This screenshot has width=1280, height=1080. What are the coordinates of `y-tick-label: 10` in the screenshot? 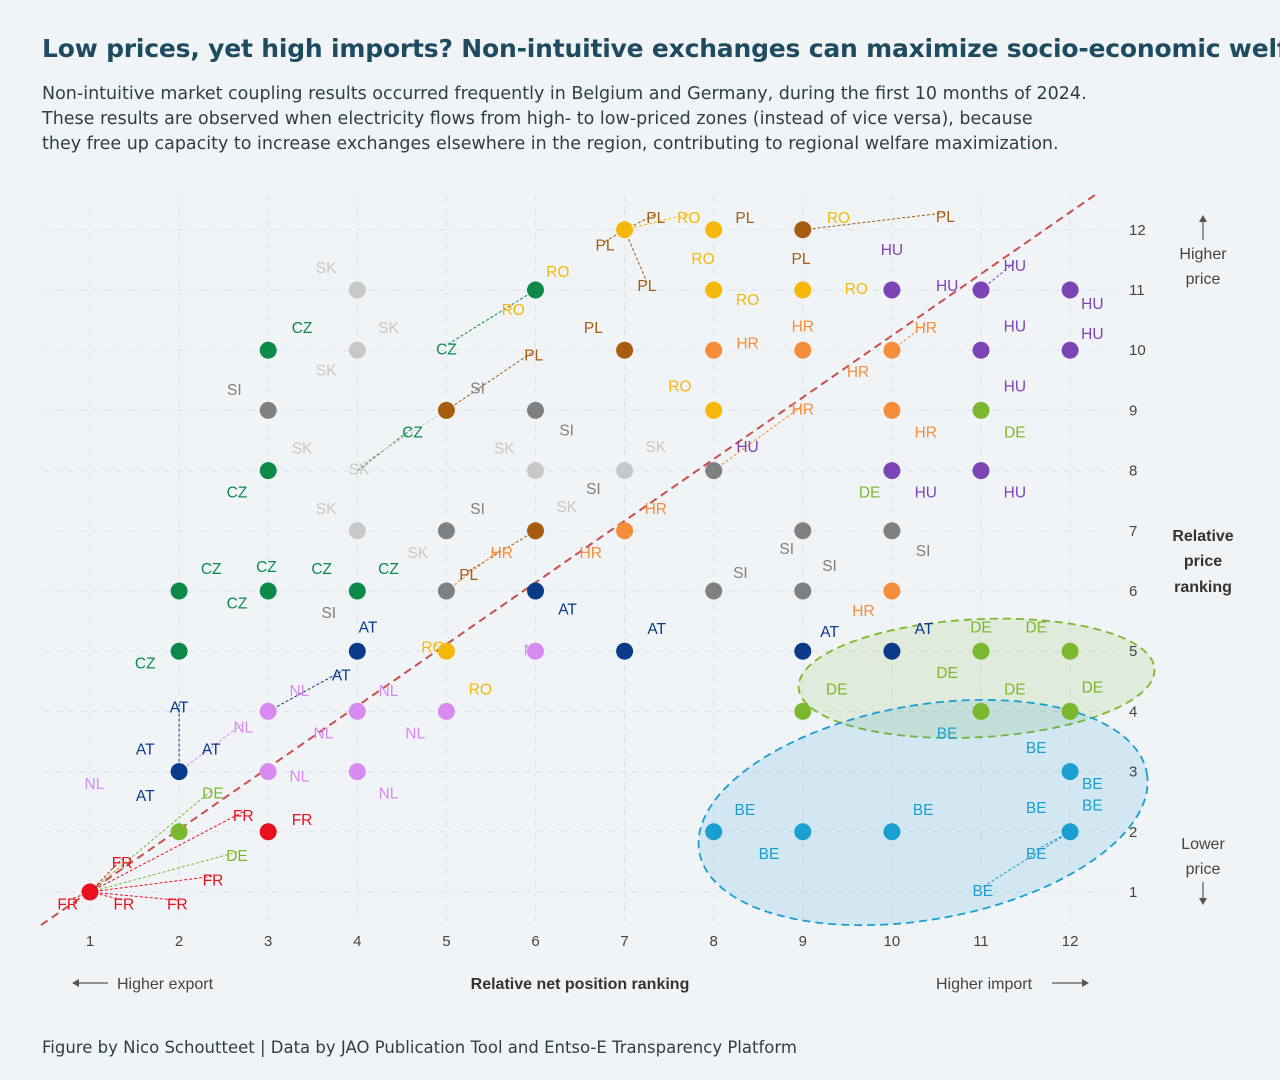 It's located at (1137, 350).